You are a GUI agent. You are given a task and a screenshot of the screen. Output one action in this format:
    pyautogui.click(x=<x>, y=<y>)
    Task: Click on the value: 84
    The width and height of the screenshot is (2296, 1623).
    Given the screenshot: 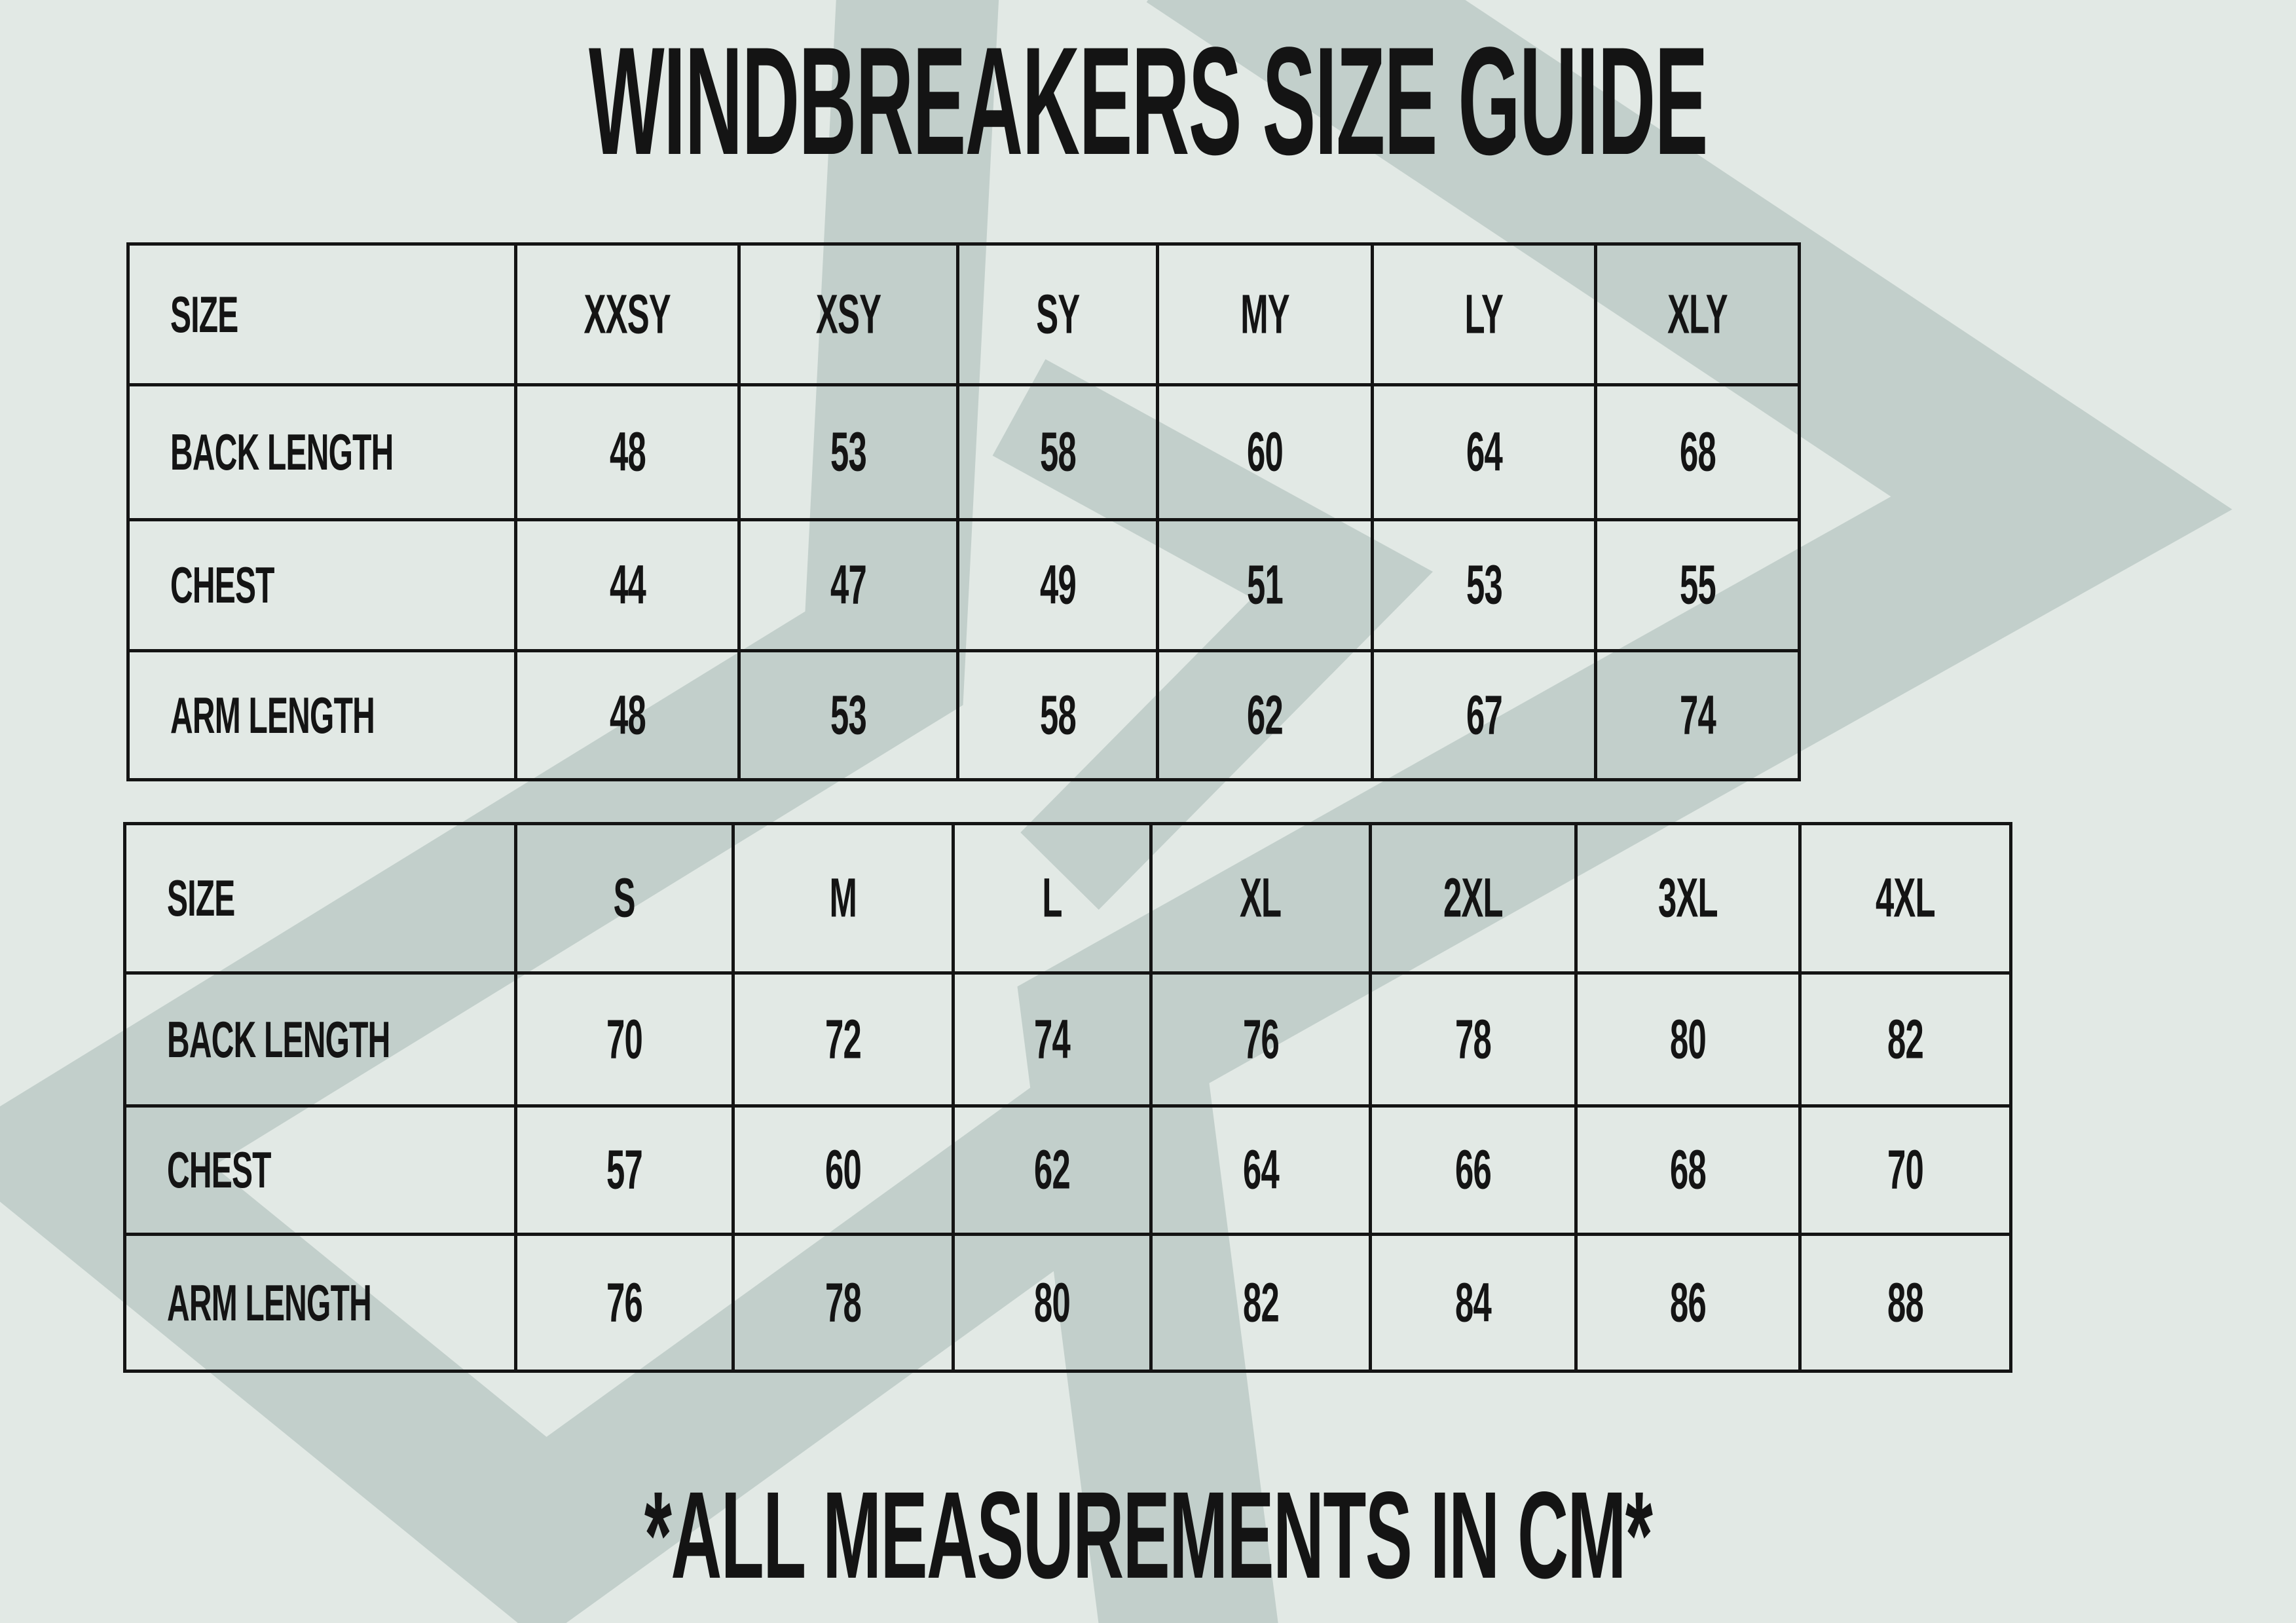 What is the action you would take?
    pyautogui.click(x=1474, y=1303)
    